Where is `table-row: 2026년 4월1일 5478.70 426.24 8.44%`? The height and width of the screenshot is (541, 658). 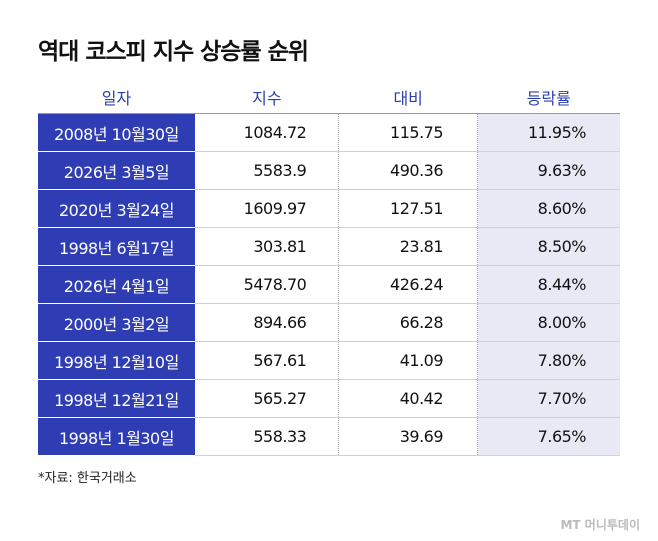
table-row: 2026년 4월1일 5478.70 426.24 8.44% is located at coordinates (329, 284).